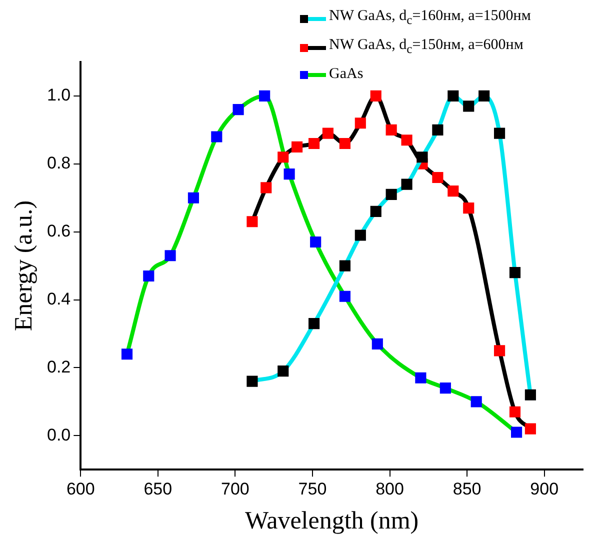 The width and height of the screenshot is (592, 545). Describe the element at coordinates (426, 47) in the screenshot. I see `legend-label: NW GaAs, d$_{c}$=150нм, a=600нм` at that location.